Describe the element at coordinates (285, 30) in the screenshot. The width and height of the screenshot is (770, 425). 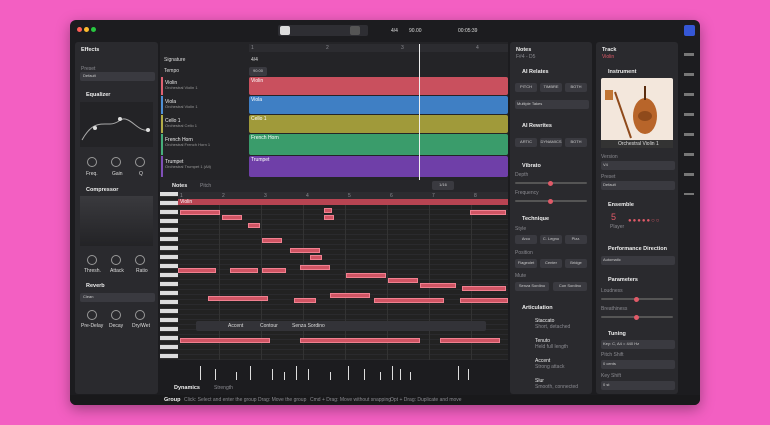
I see `play-button` at that location.